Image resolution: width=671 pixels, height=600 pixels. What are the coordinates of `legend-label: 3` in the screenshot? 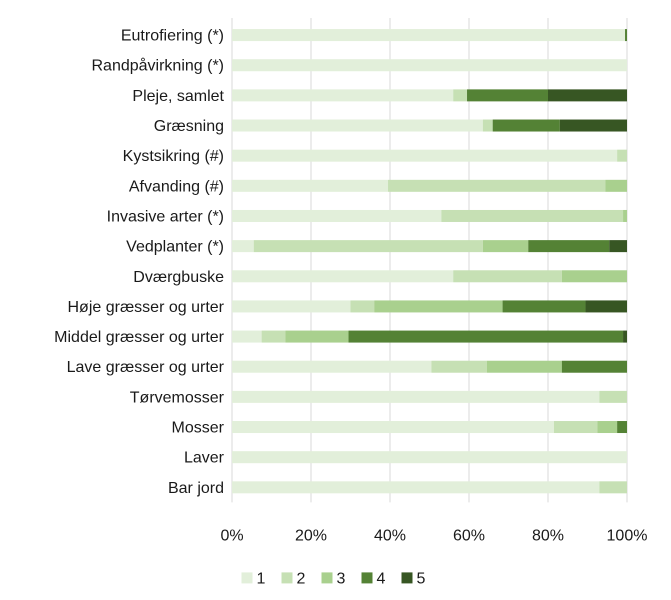 It's located at (341, 578).